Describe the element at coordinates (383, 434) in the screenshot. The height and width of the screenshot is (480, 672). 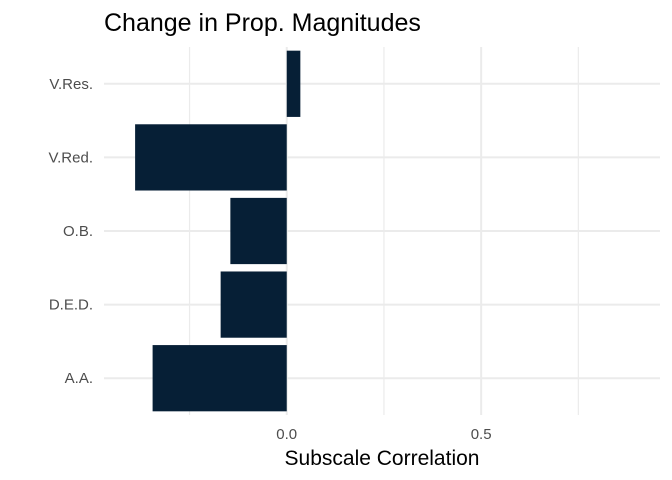
I see `x-tick-labels: 0.0 0.5` at that location.